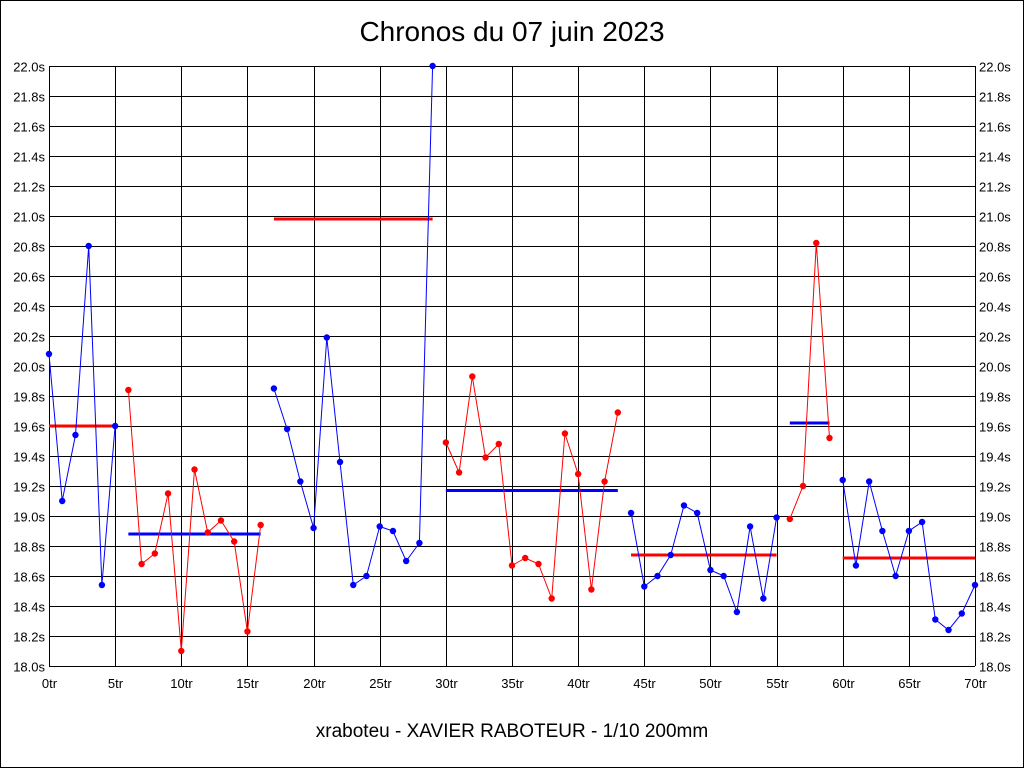  I want to click on x-tick-label: 70tr, so click(975, 683).